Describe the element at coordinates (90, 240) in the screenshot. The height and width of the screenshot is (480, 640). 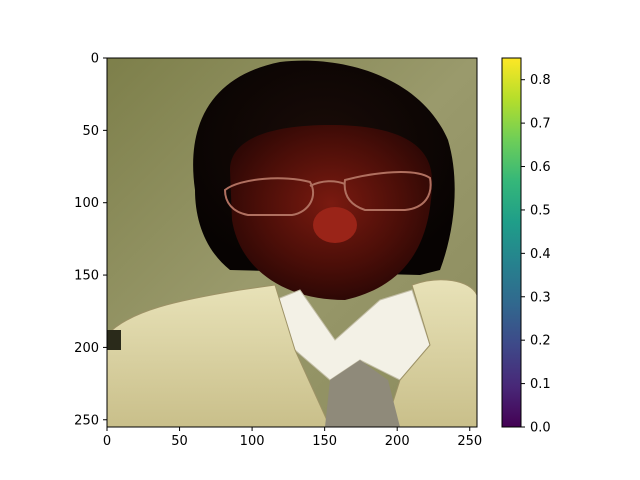
I see `y-axis: 0 50 100 150 200 250` at that location.